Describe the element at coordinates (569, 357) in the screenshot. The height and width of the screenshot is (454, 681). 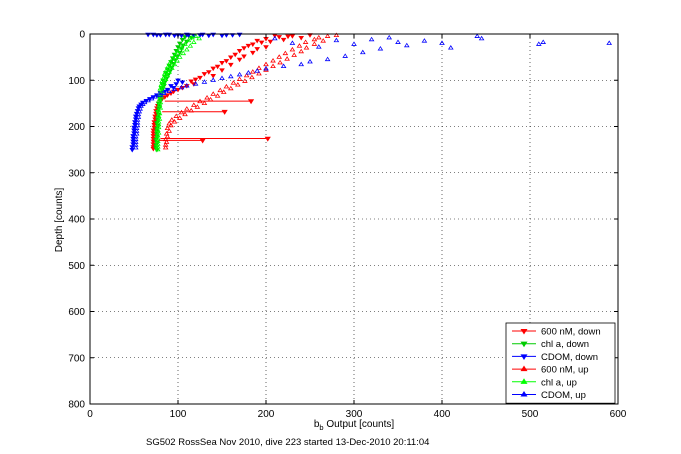
I see `legend-entry-label: CDOM, down` at that location.